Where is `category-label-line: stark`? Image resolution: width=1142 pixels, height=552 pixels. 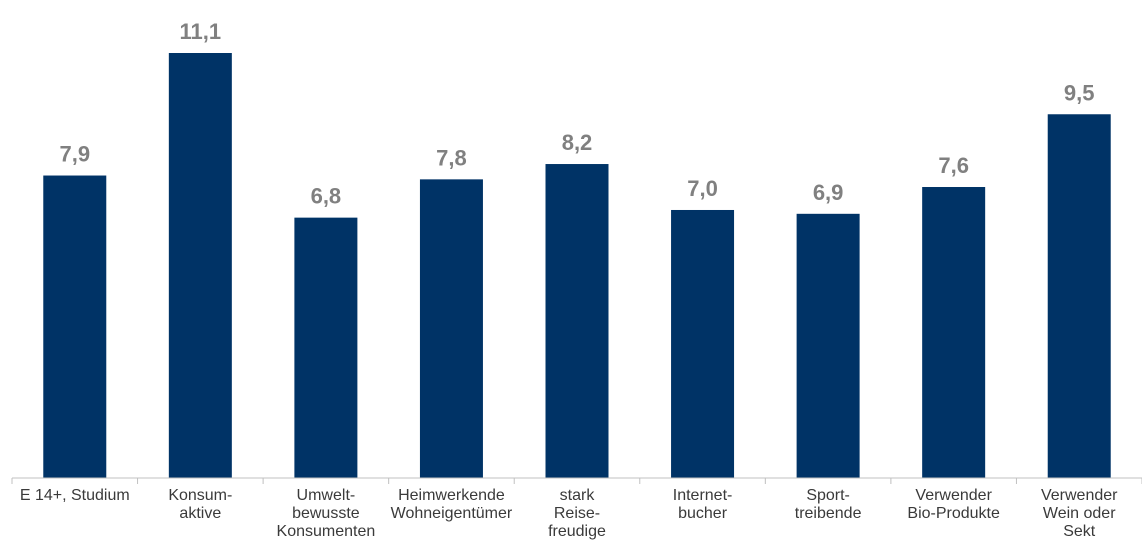 category-label-line: stark is located at coordinates (578, 495).